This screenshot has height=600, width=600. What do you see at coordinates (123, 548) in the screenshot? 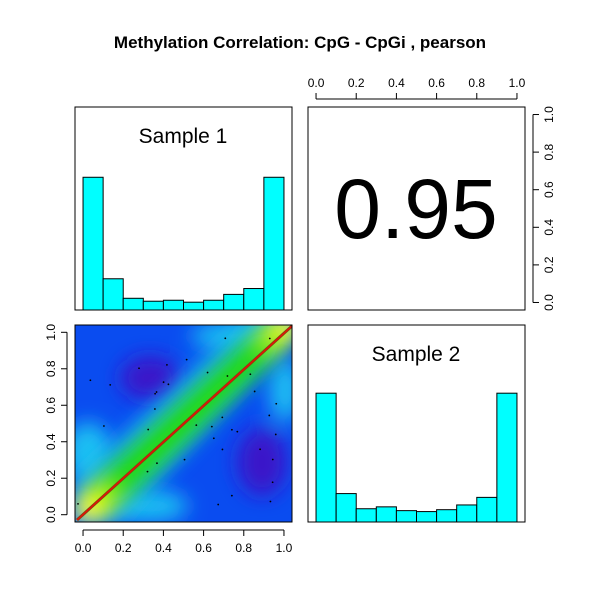
I see `bottom-axis-tick-label: 0.2` at bounding box center [123, 548].